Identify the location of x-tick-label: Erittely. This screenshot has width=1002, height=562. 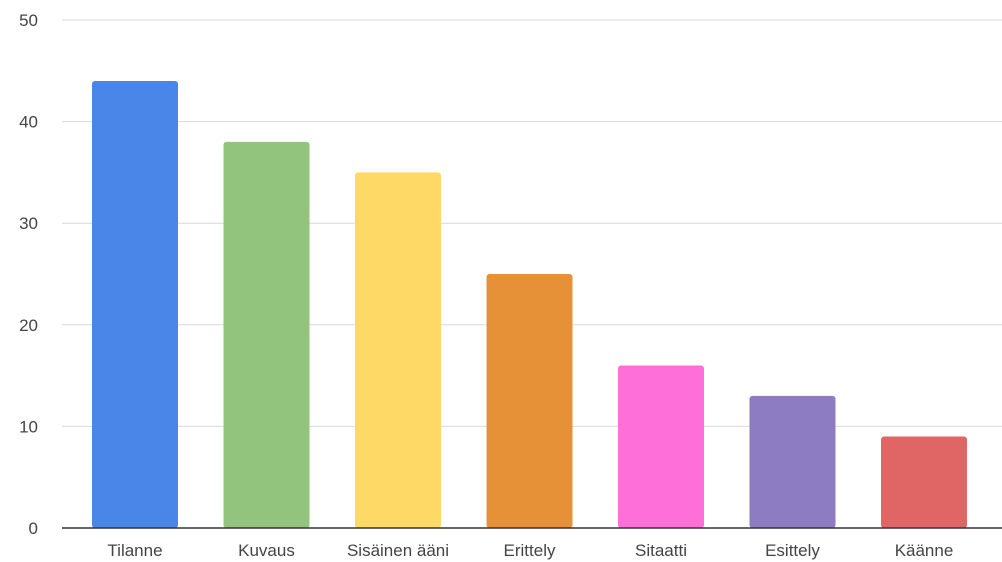
(530, 550).